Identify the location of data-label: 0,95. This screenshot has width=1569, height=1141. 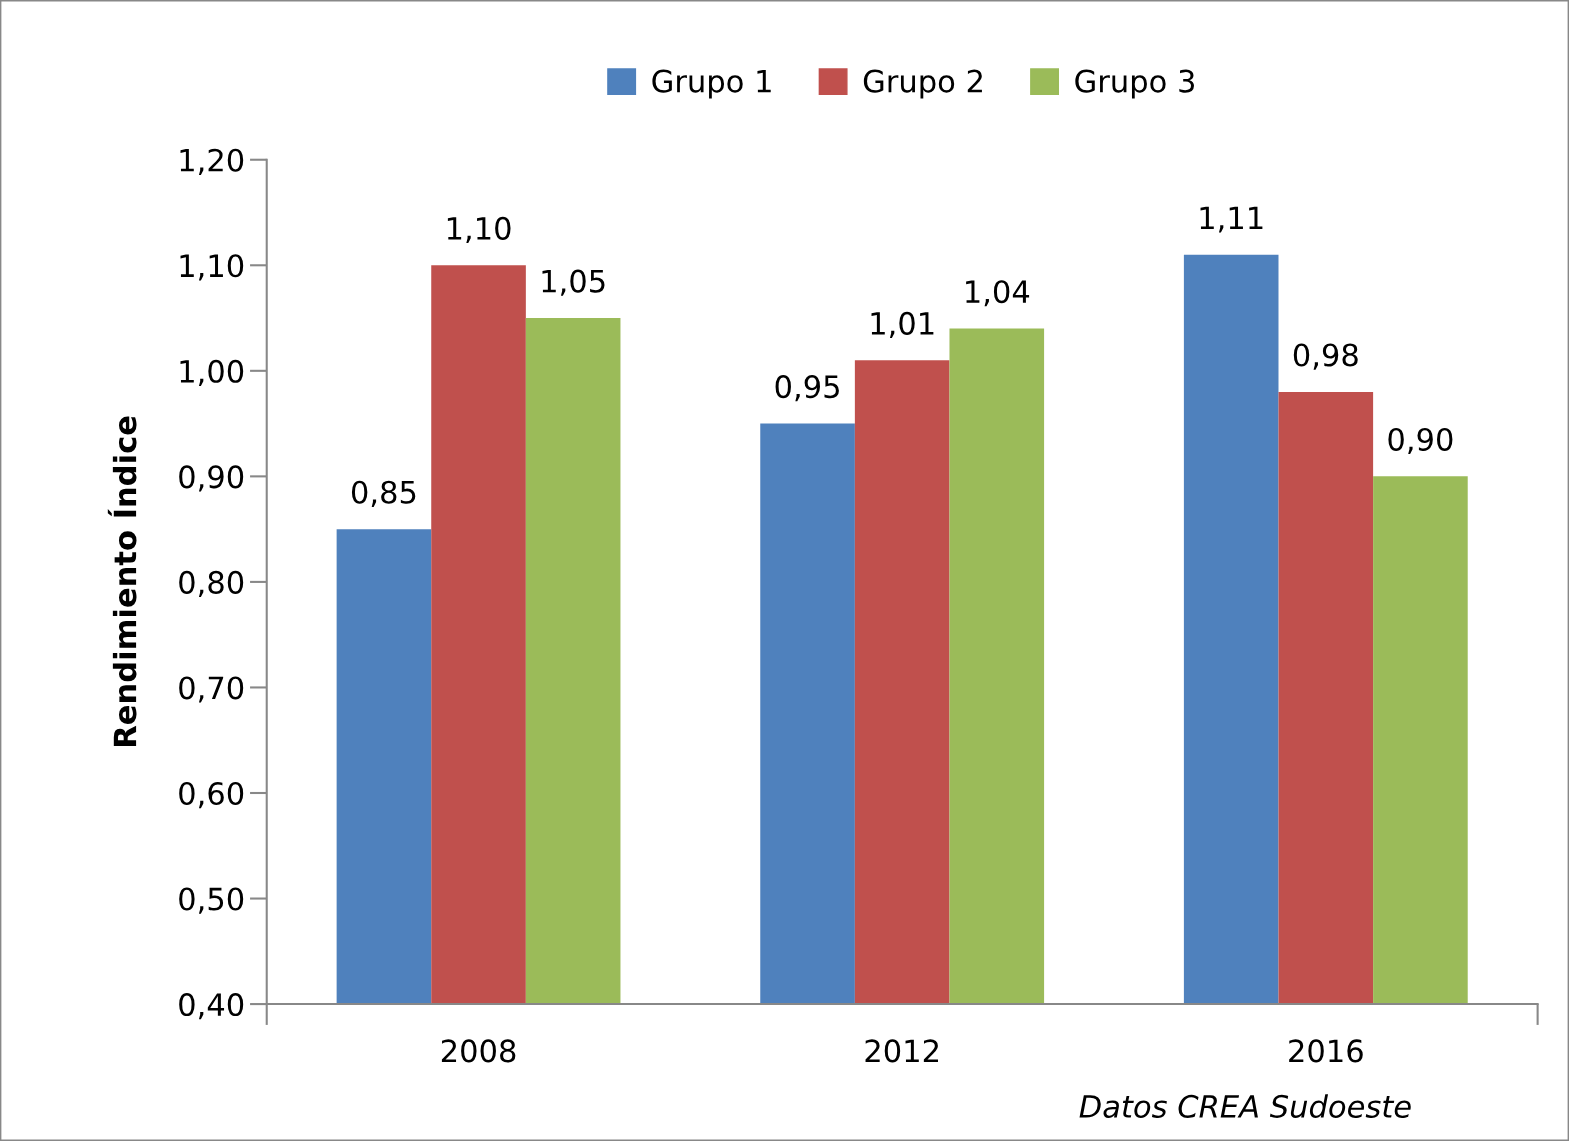
(807, 388).